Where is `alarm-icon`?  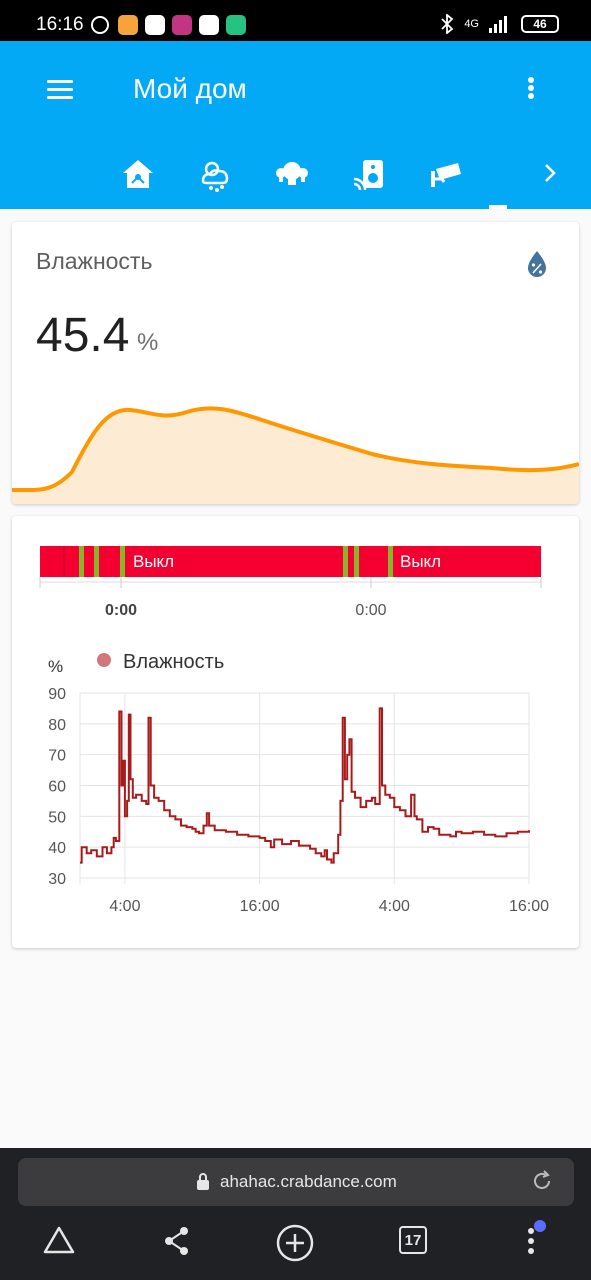
alarm-icon is located at coordinates (100, 25).